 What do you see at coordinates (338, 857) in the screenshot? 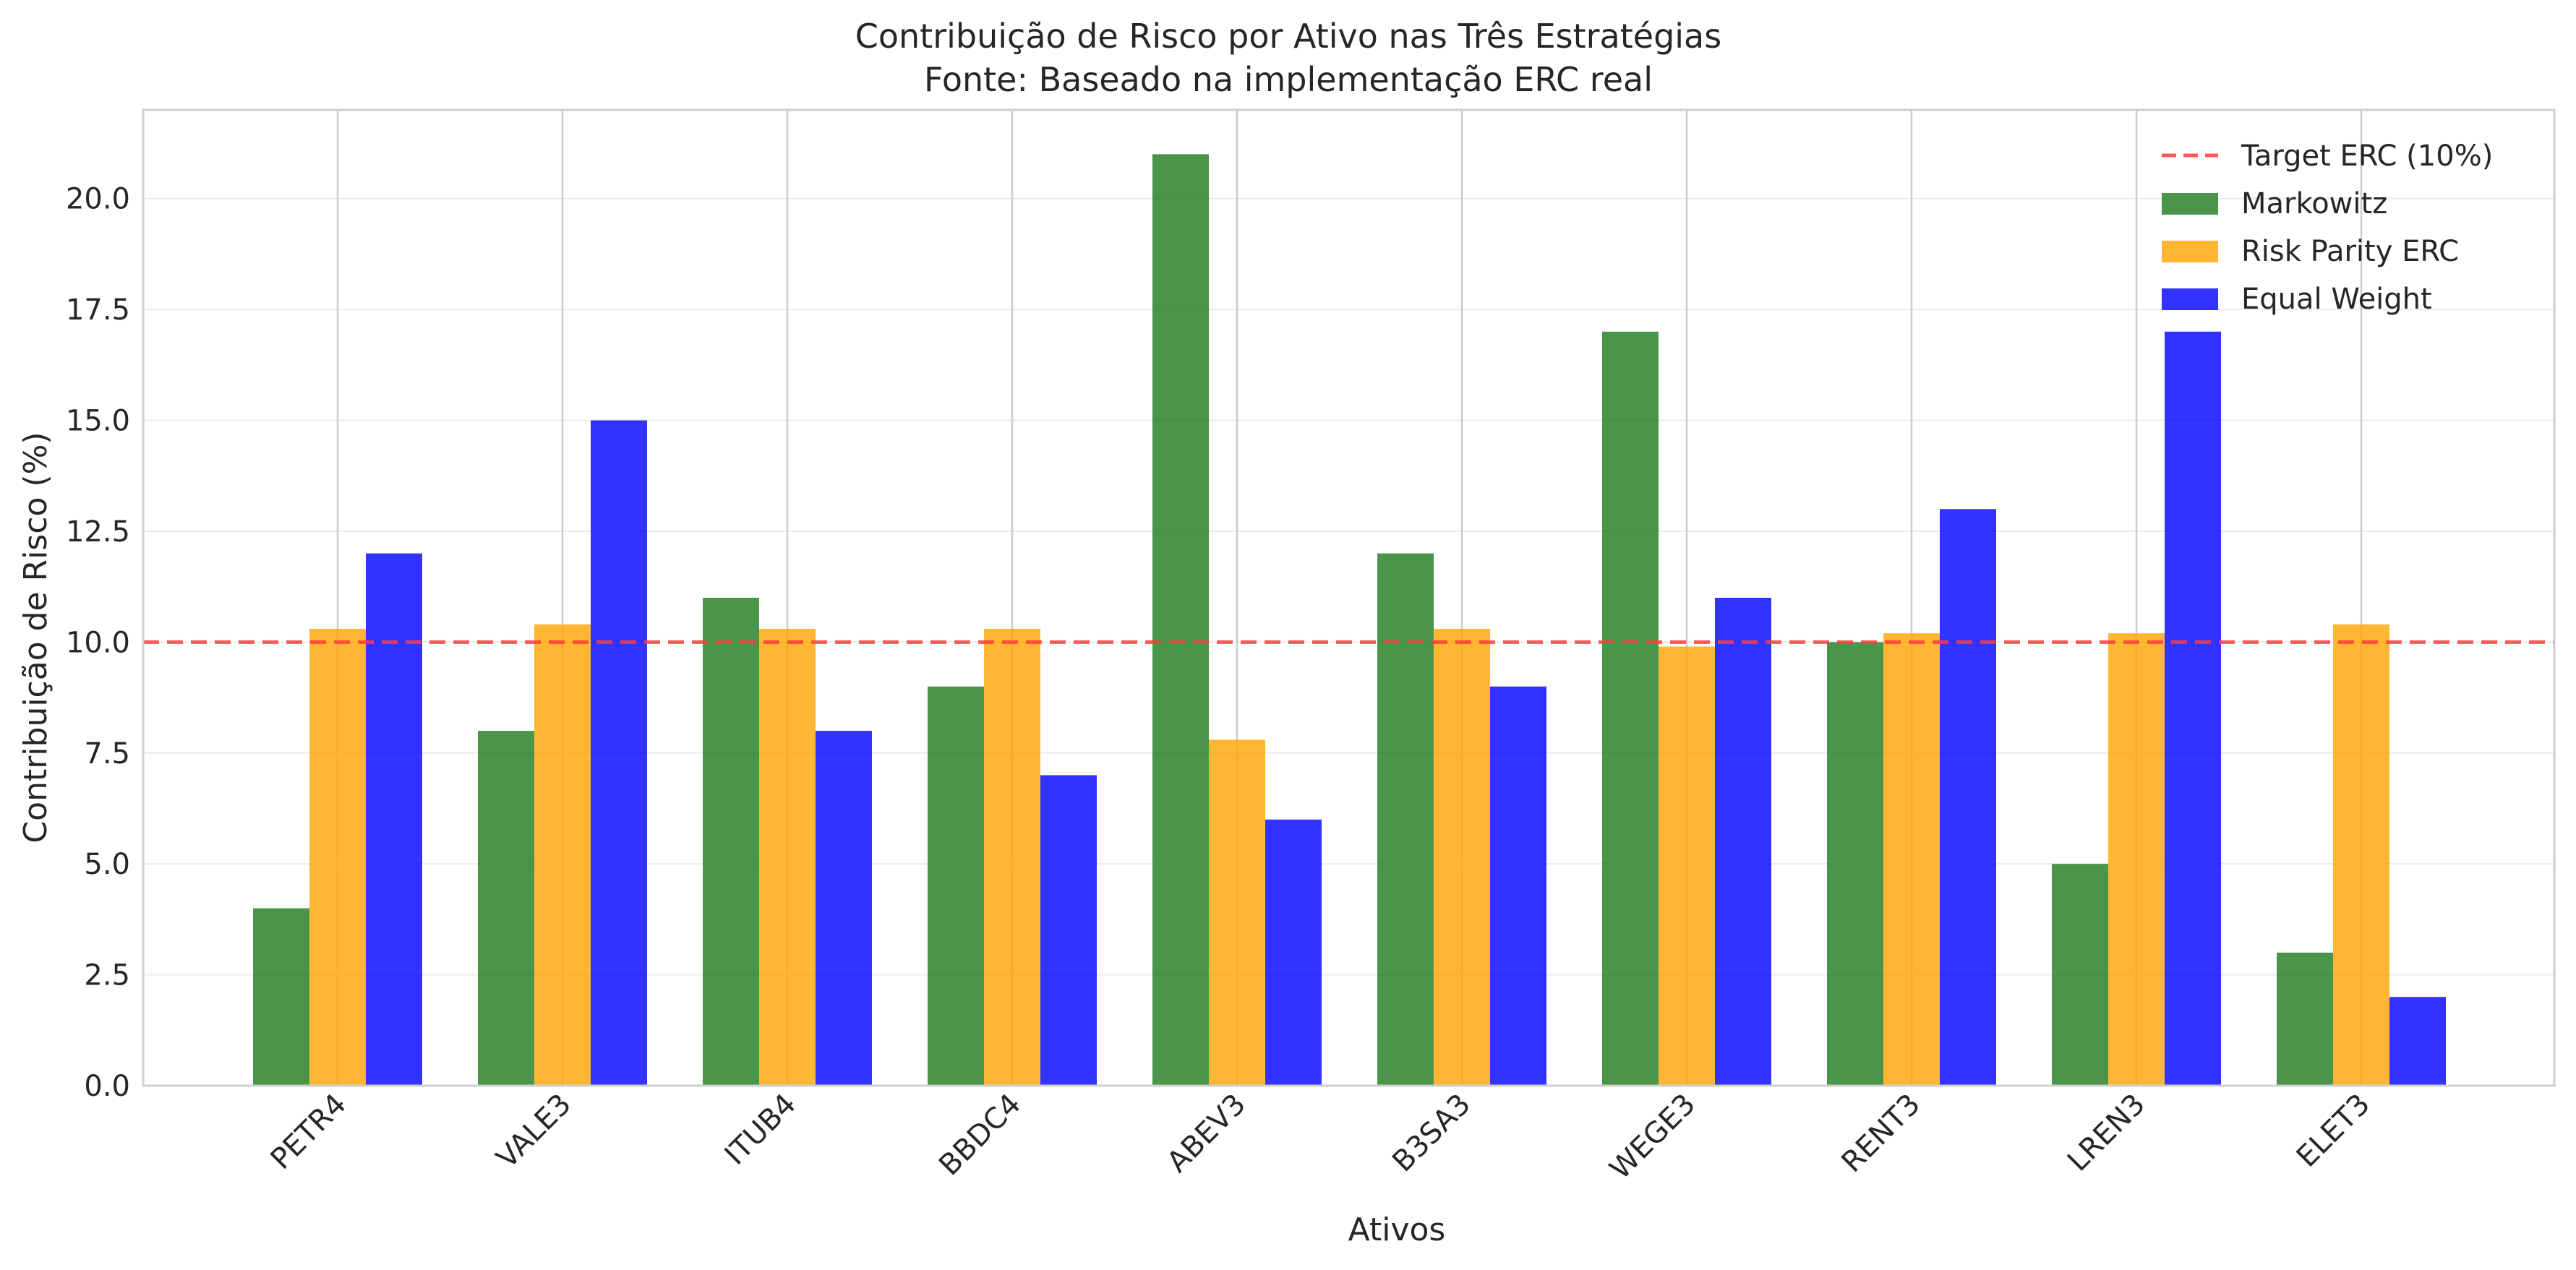
I see `bar-risk-parity-erc-petr4` at bounding box center [338, 857].